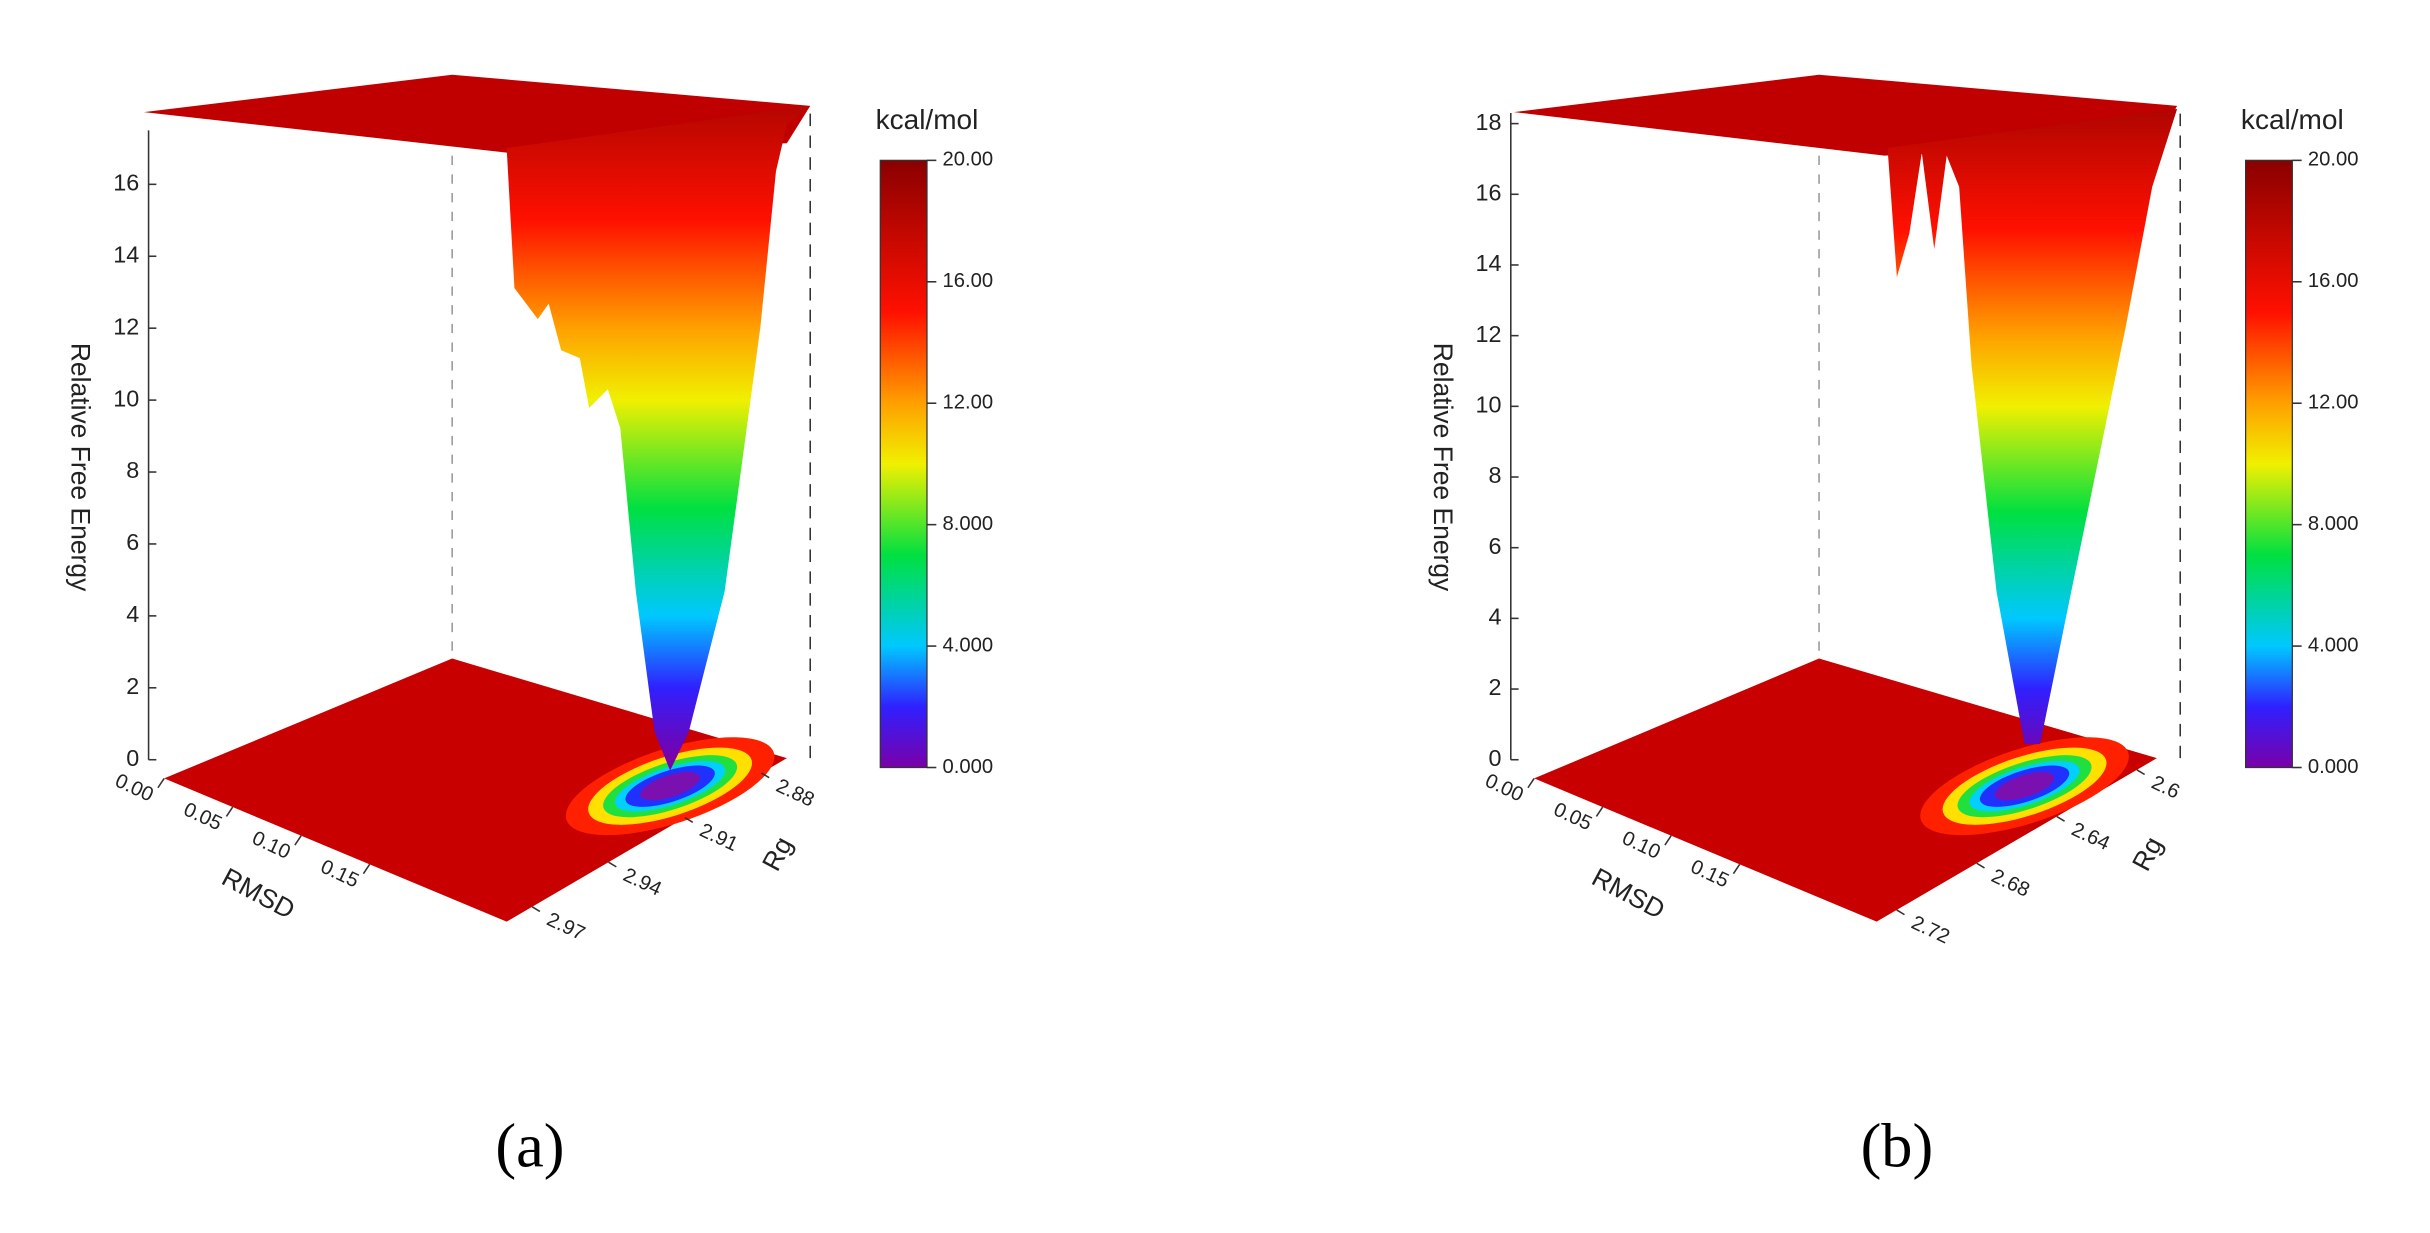 The height and width of the screenshot is (1233, 2430). What do you see at coordinates (795, 793) in the screenshot?
I see `y-tick-label: 2.88` at bounding box center [795, 793].